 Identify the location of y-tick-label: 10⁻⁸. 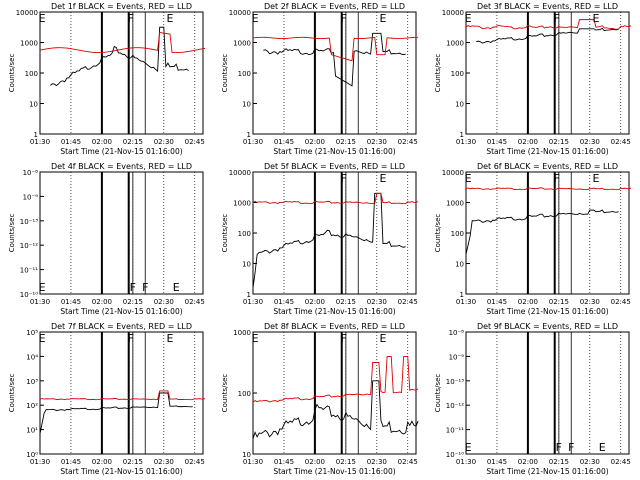
(457, 333).